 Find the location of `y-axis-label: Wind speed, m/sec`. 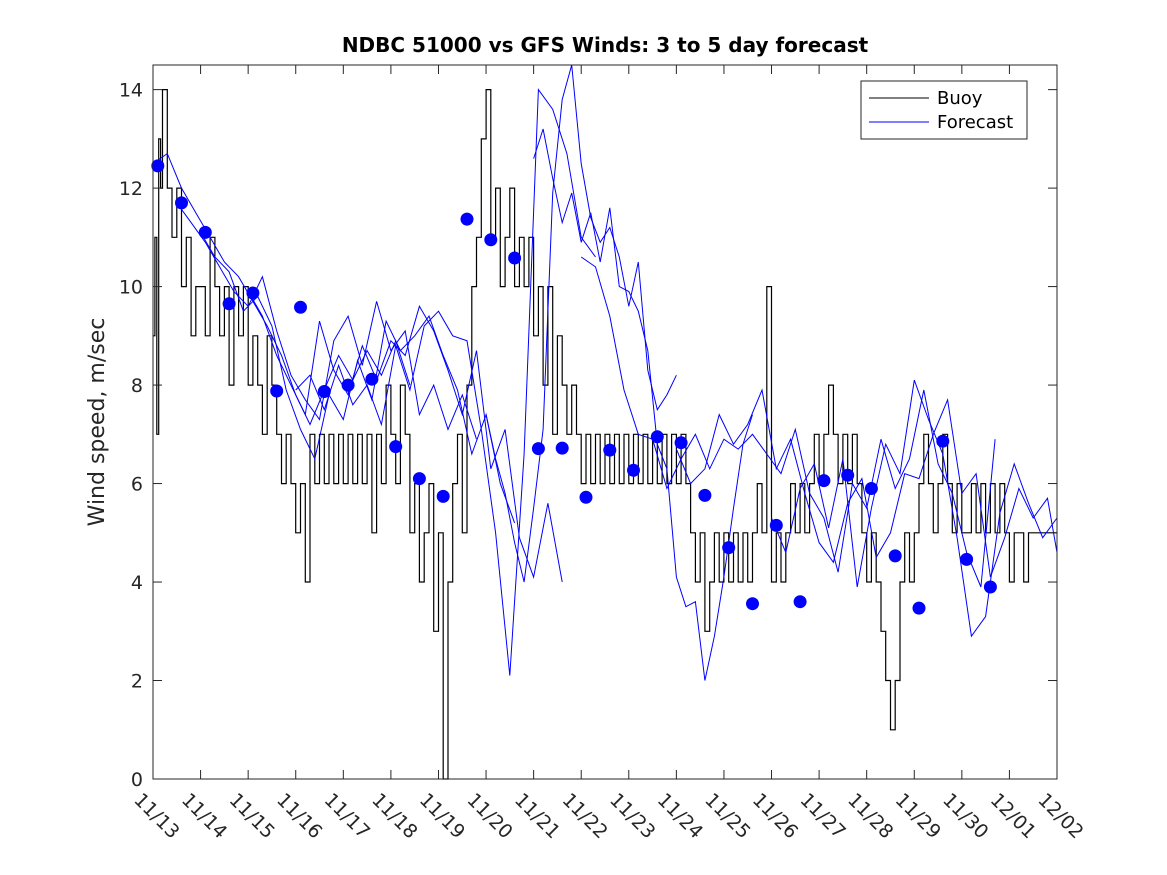

y-axis-label: Wind speed, m/sec is located at coordinates (97, 422).